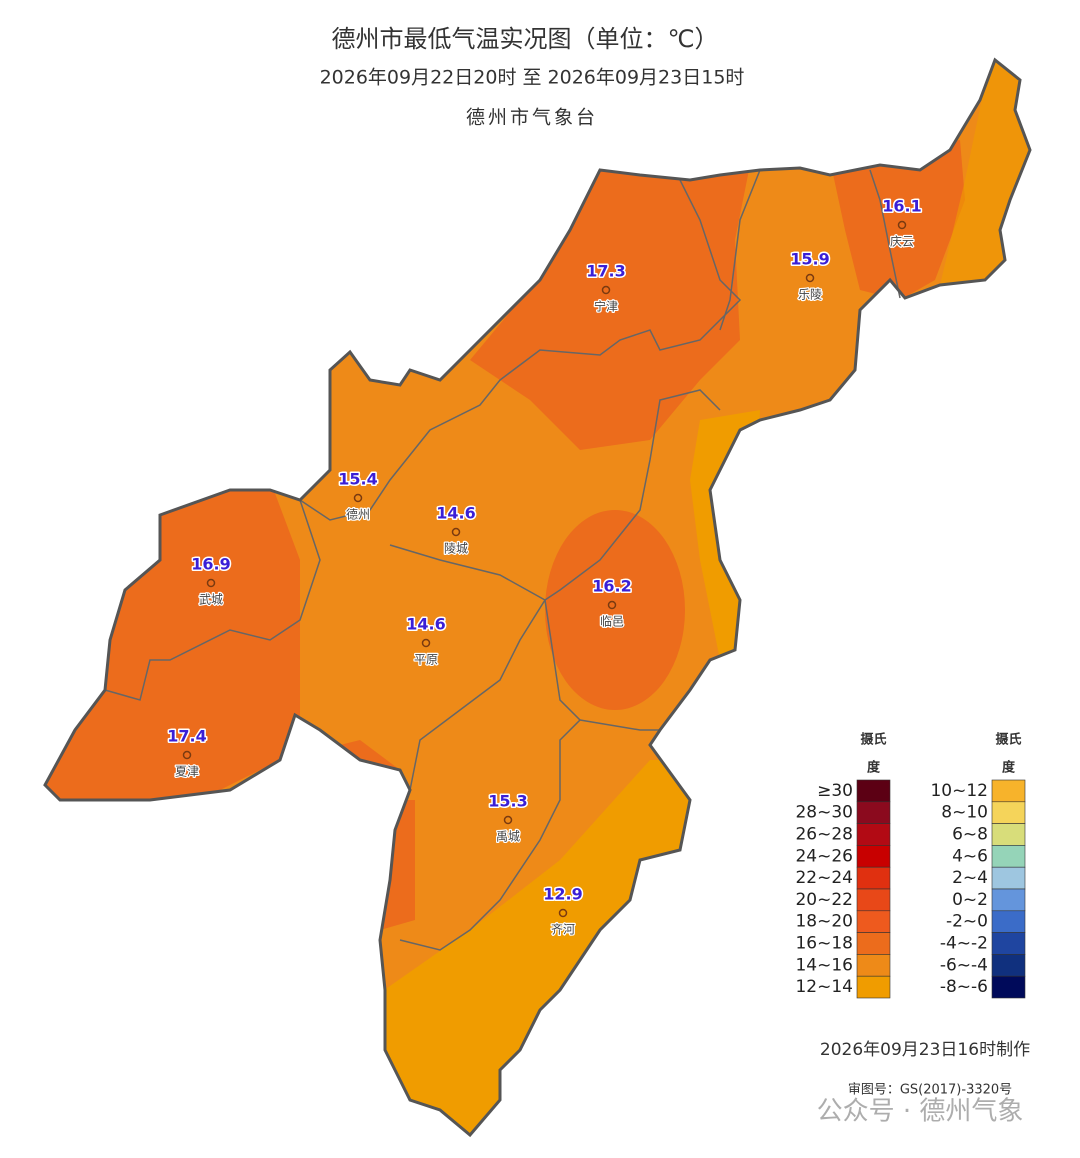 The image size is (1080, 1158). I want to click on station: 17.3 宁津, so click(606, 287).